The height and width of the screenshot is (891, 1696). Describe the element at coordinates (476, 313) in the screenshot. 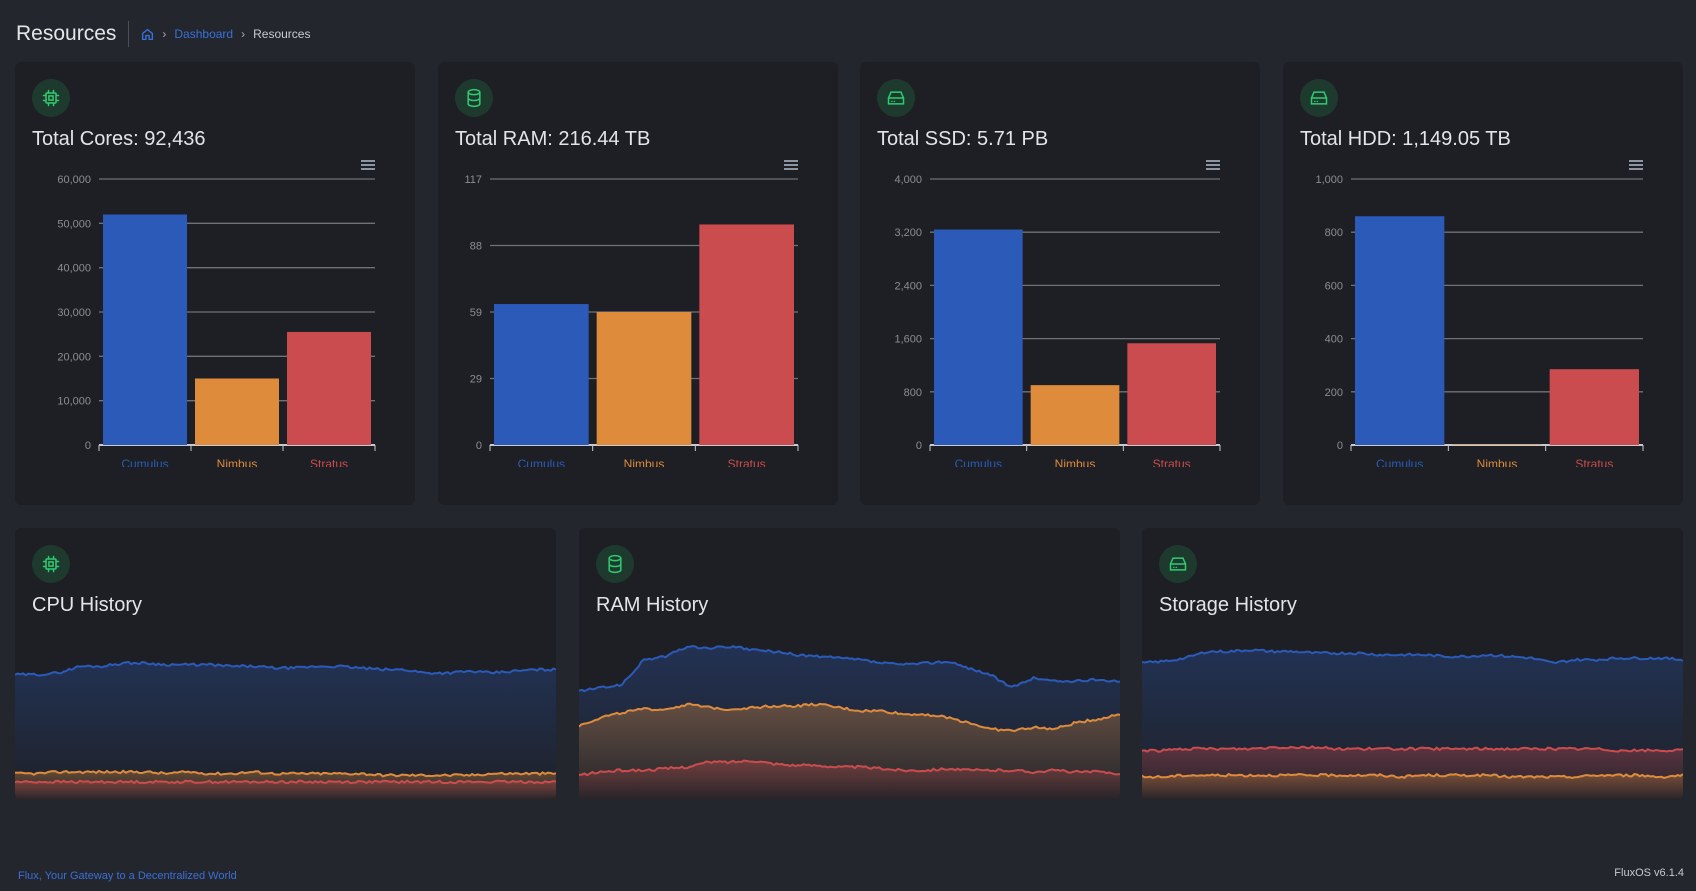

I see `y-tick-label: 59` at that location.